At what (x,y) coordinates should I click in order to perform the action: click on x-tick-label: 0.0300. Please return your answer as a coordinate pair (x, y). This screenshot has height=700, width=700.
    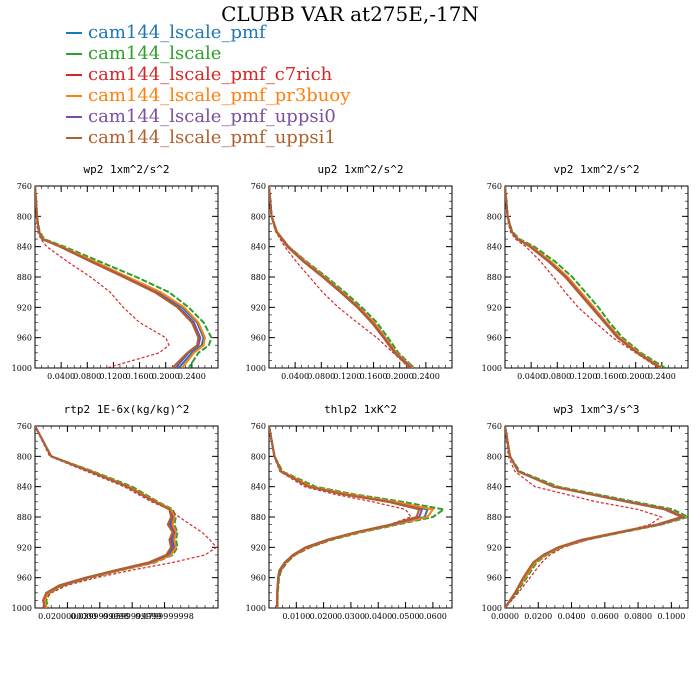
    Looking at the image, I should click on (351, 616).